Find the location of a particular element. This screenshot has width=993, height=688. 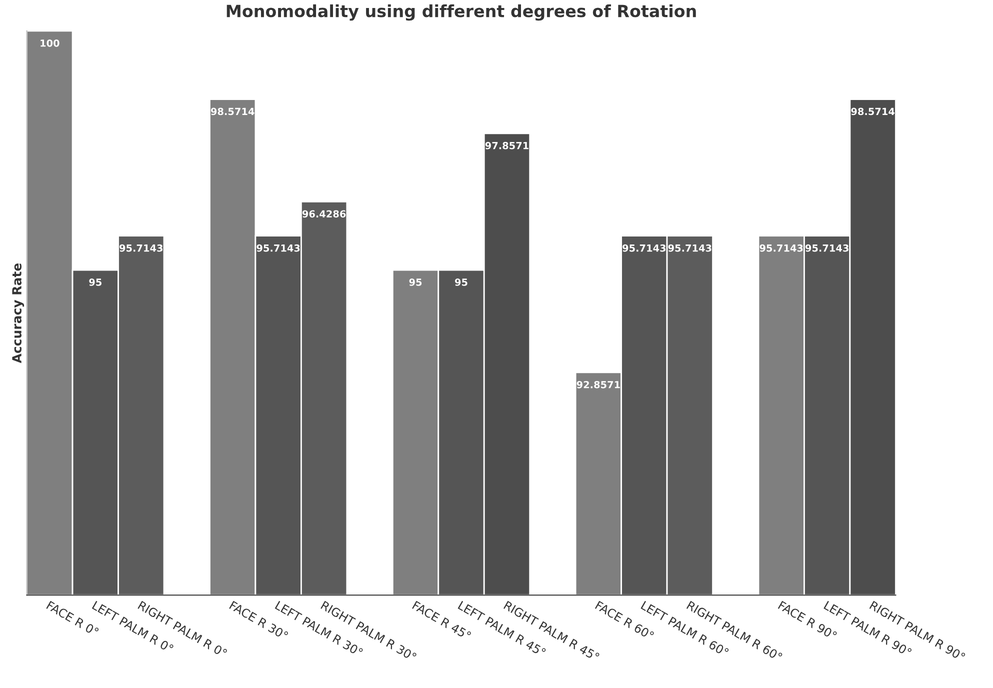

data-label: 97.8571 is located at coordinates (506, 146).